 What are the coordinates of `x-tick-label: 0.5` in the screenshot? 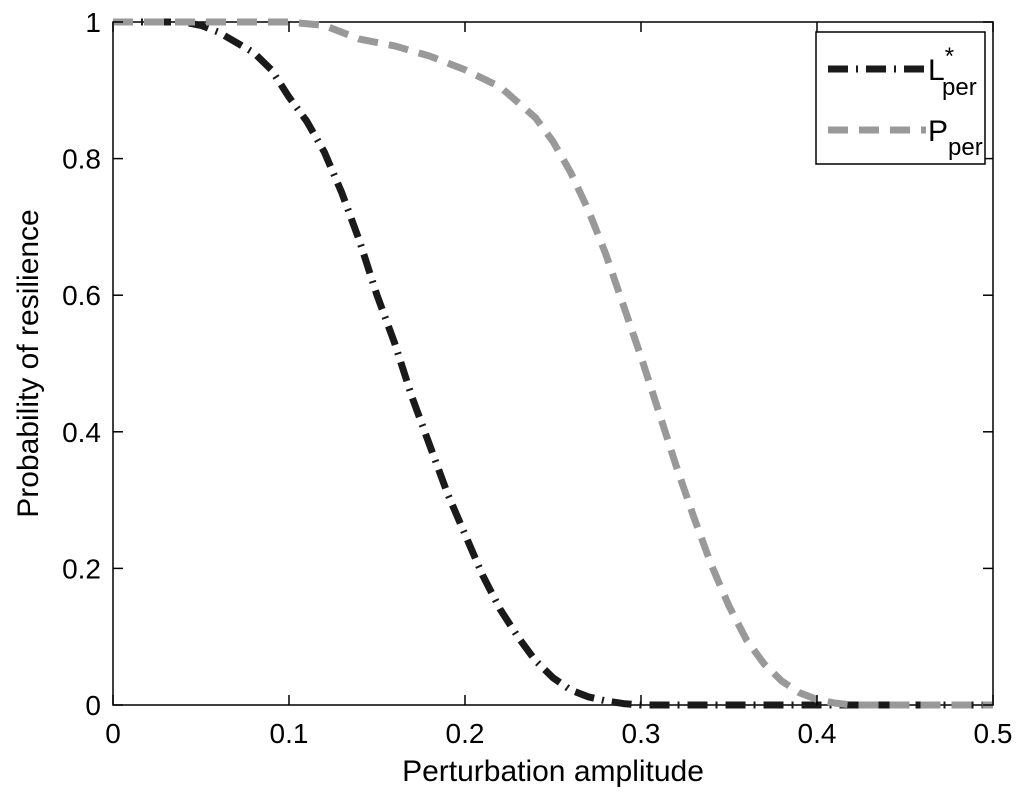 It's located at (993, 733).